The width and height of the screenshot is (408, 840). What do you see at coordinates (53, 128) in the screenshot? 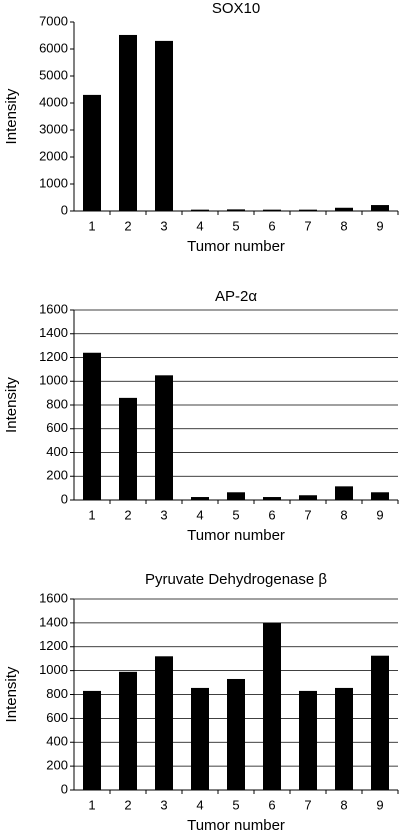
I see `y-tick-label: 3000` at bounding box center [53, 128].